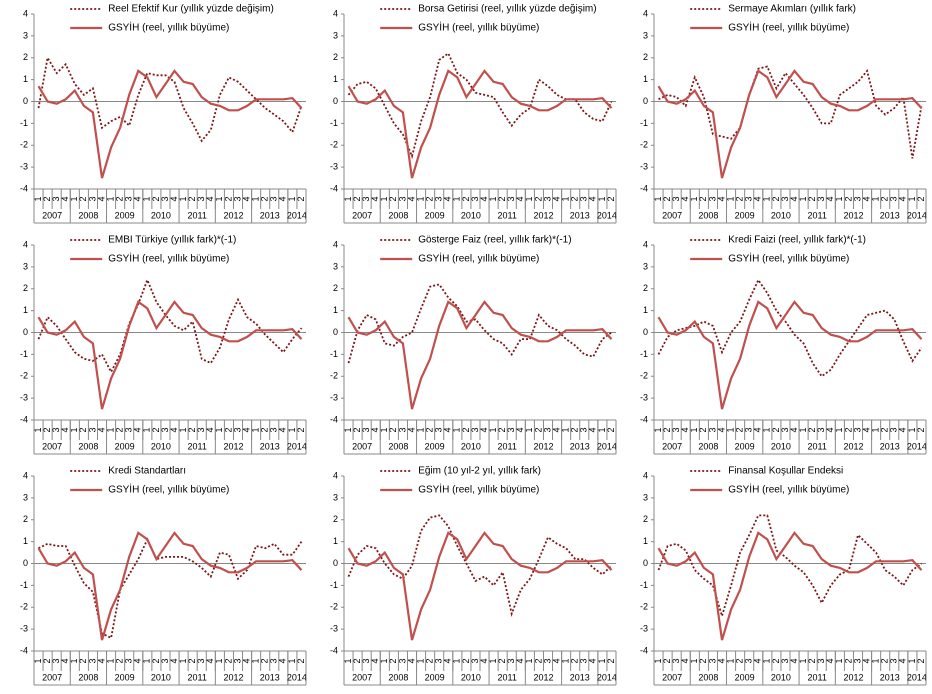 The width and height of the screenshot is (932, 694). Describe the element at coordinates (797, 240) in the screenshot. I see `legend-label: Kredi Faizi (reel, yıllık fark)*(-1)` at that location.